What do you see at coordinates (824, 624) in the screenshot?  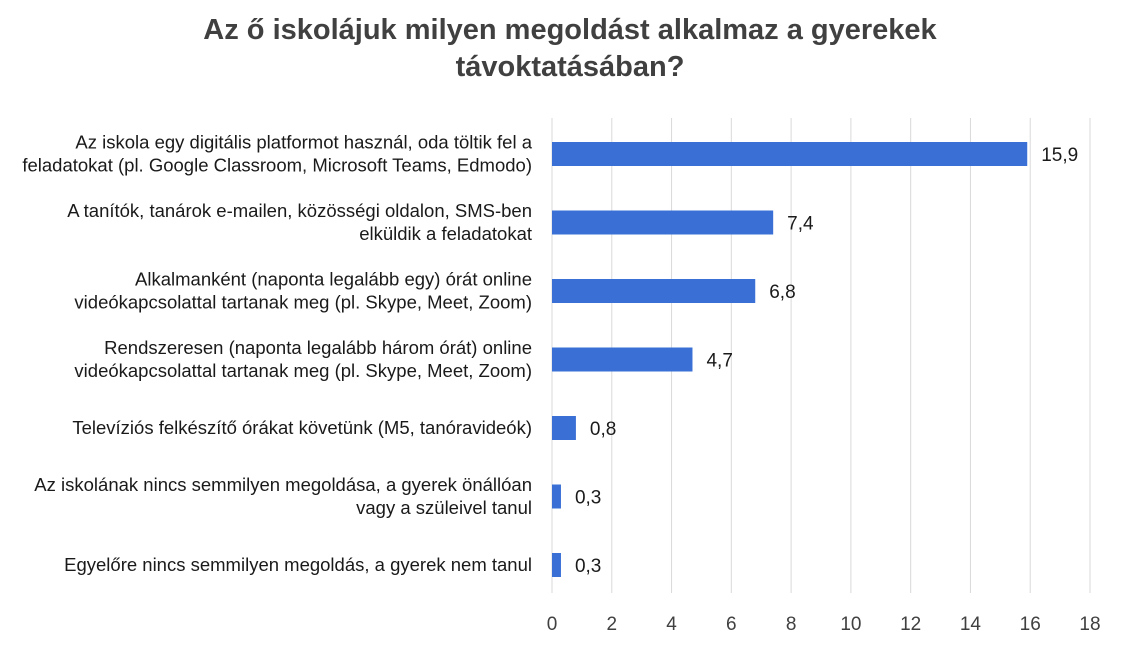 I see `x-axis-tick-labels: 0 2 4 6 8 10 12 14 16 18` at bounding box center [824, 624].